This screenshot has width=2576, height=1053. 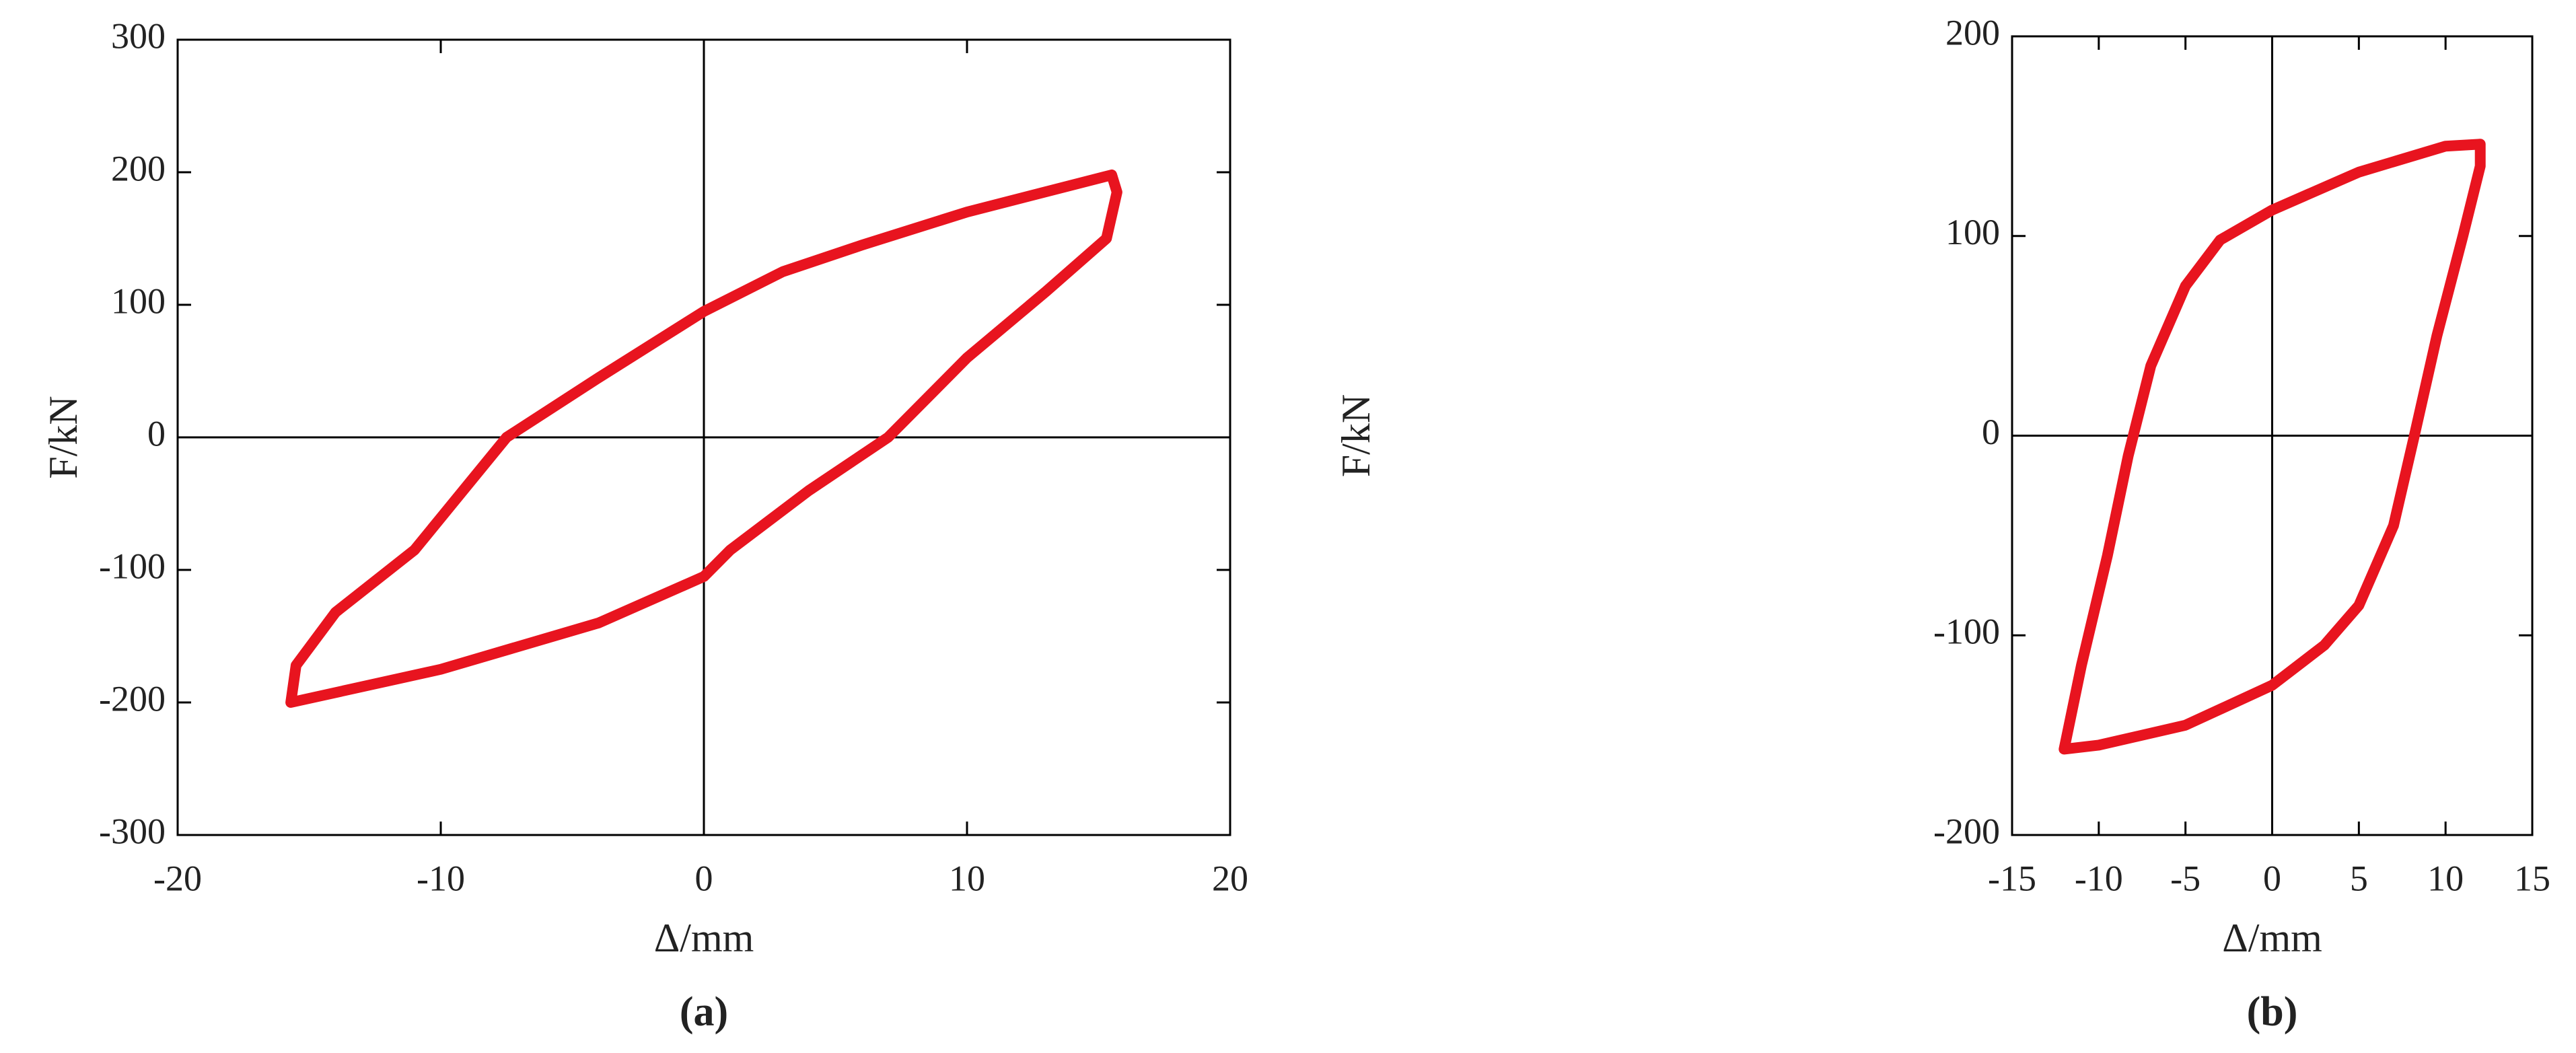 I want to click on hysteresis-loop, so click(x=2272, y=447).